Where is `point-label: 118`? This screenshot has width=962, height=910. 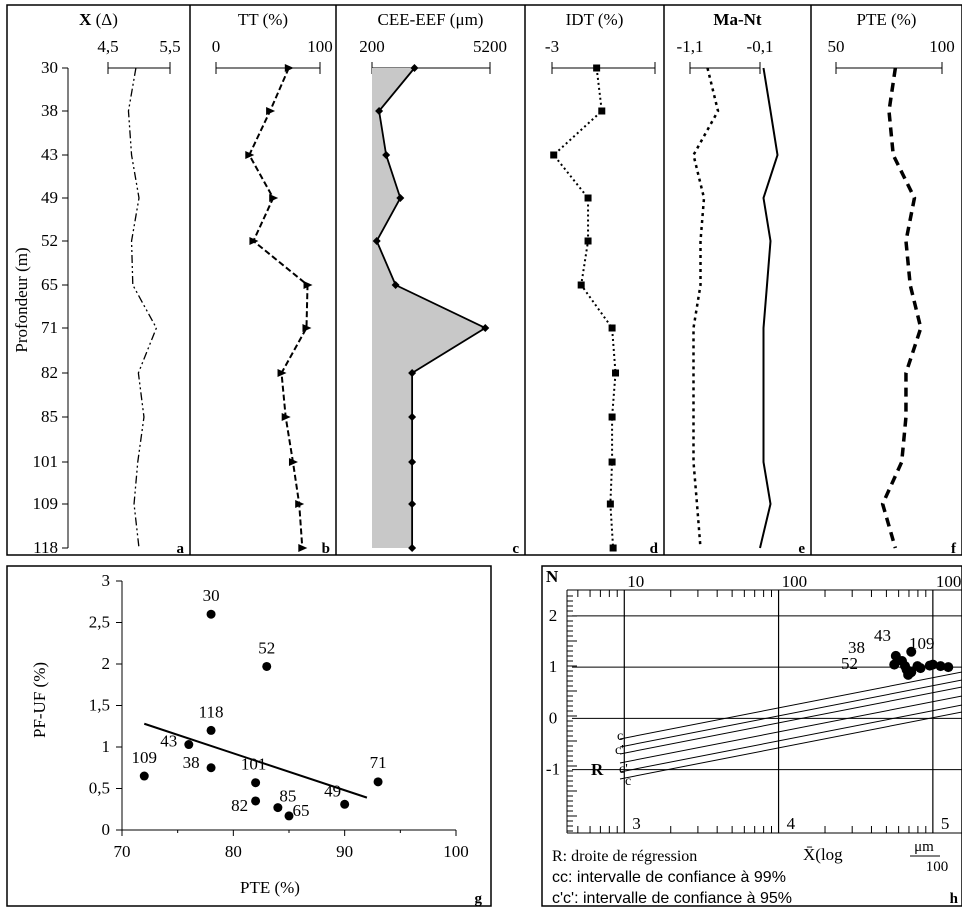 point-label: 118 is located at coordinates (211, 711).